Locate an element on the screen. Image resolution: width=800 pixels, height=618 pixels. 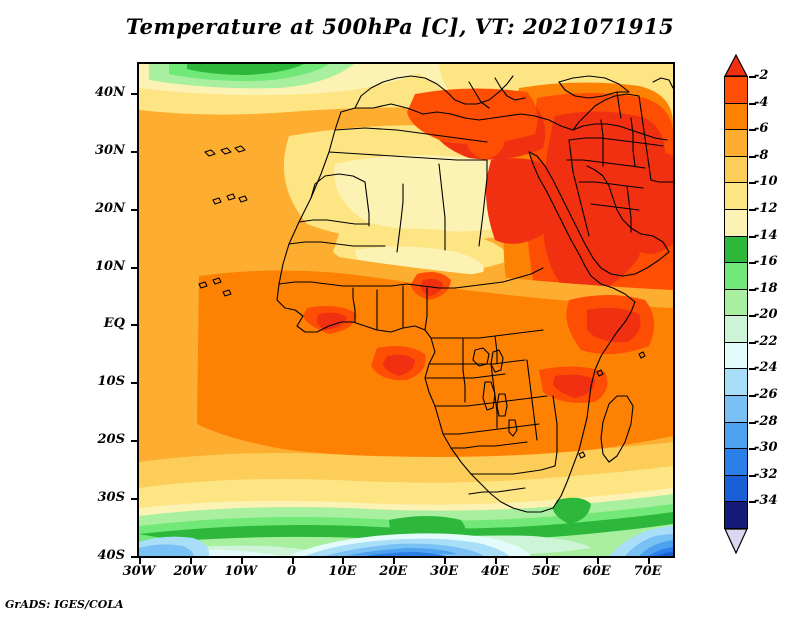
y-axis-label-40n: 40N is located at coordinates (110, 92).